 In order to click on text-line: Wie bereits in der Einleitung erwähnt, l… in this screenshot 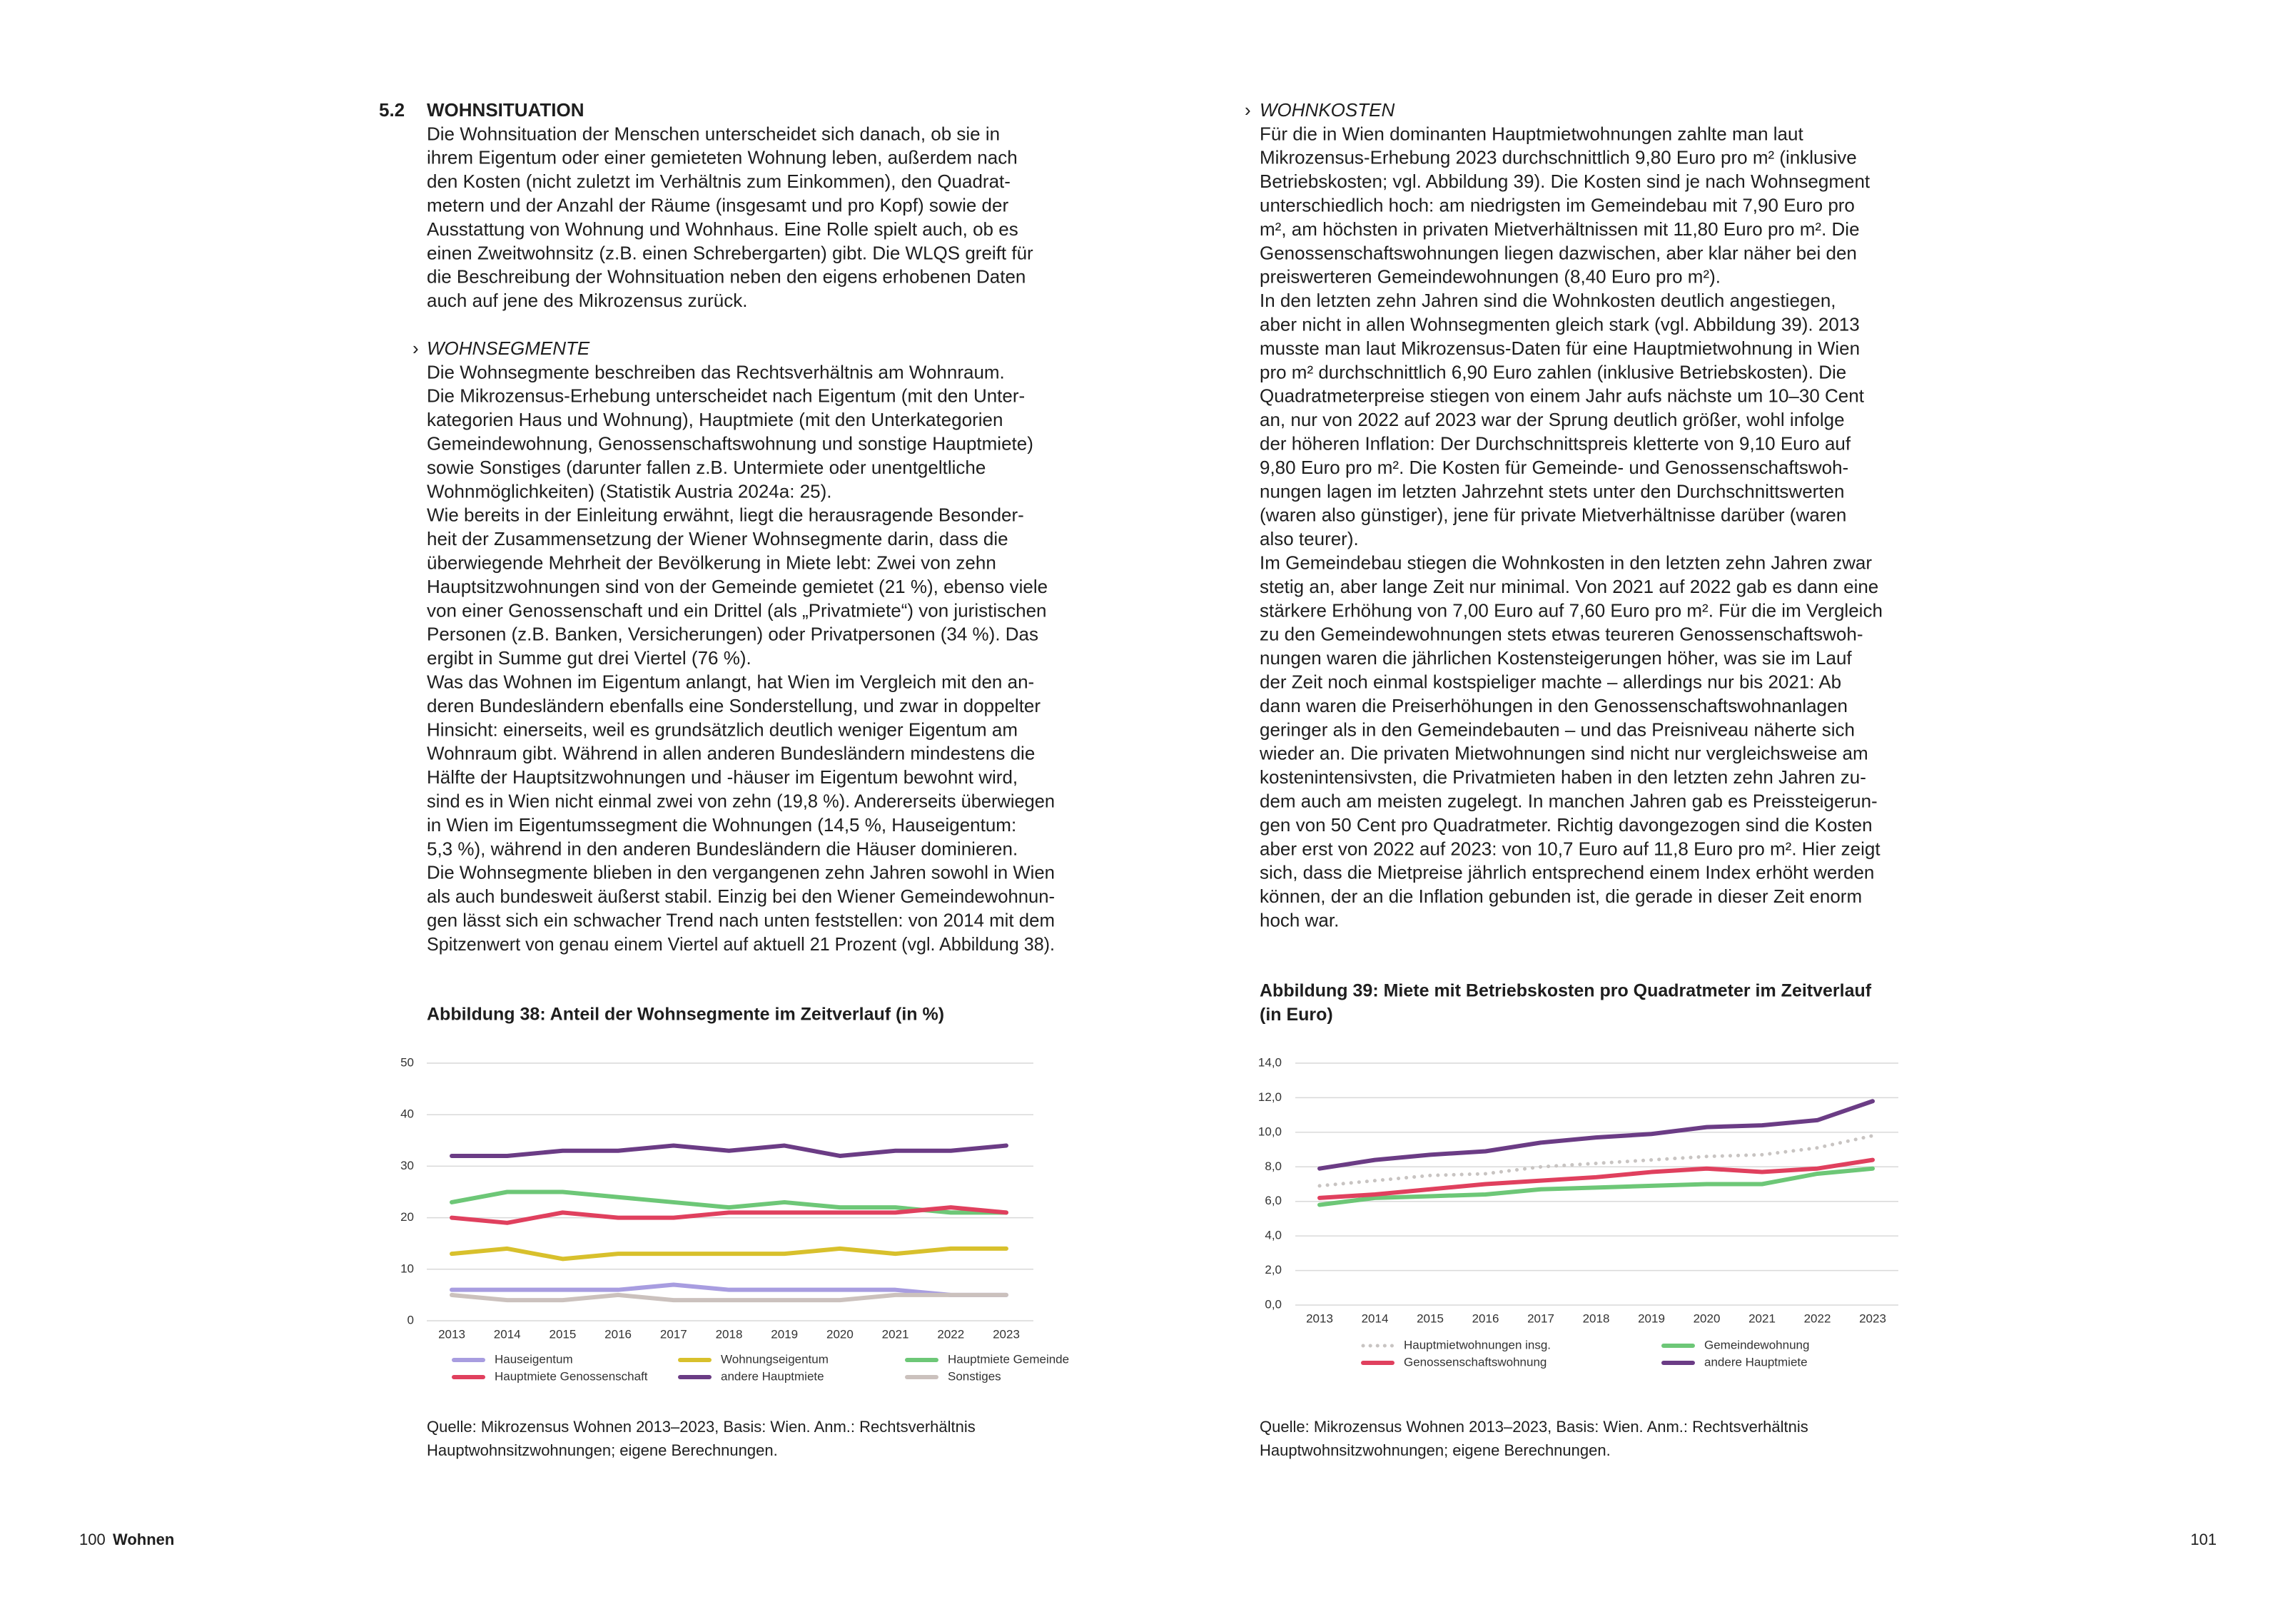, I will do `click(725, 515)`.